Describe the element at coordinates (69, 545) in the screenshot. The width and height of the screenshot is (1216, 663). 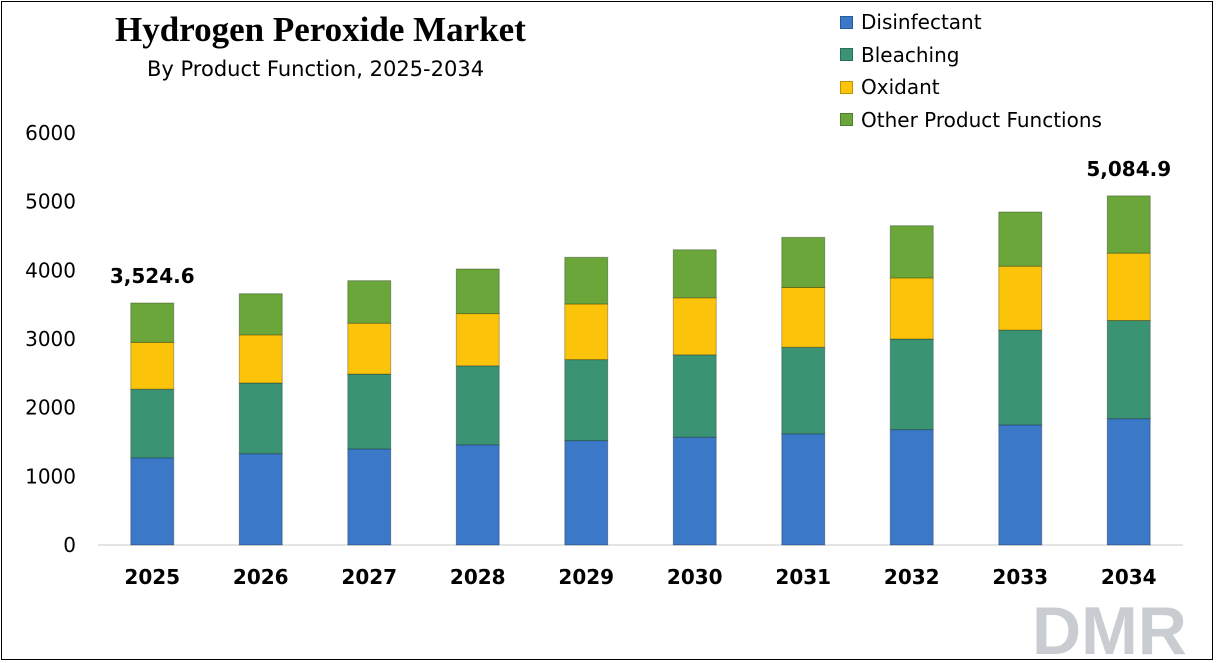
I see `y-tick-label: 0` at that location.